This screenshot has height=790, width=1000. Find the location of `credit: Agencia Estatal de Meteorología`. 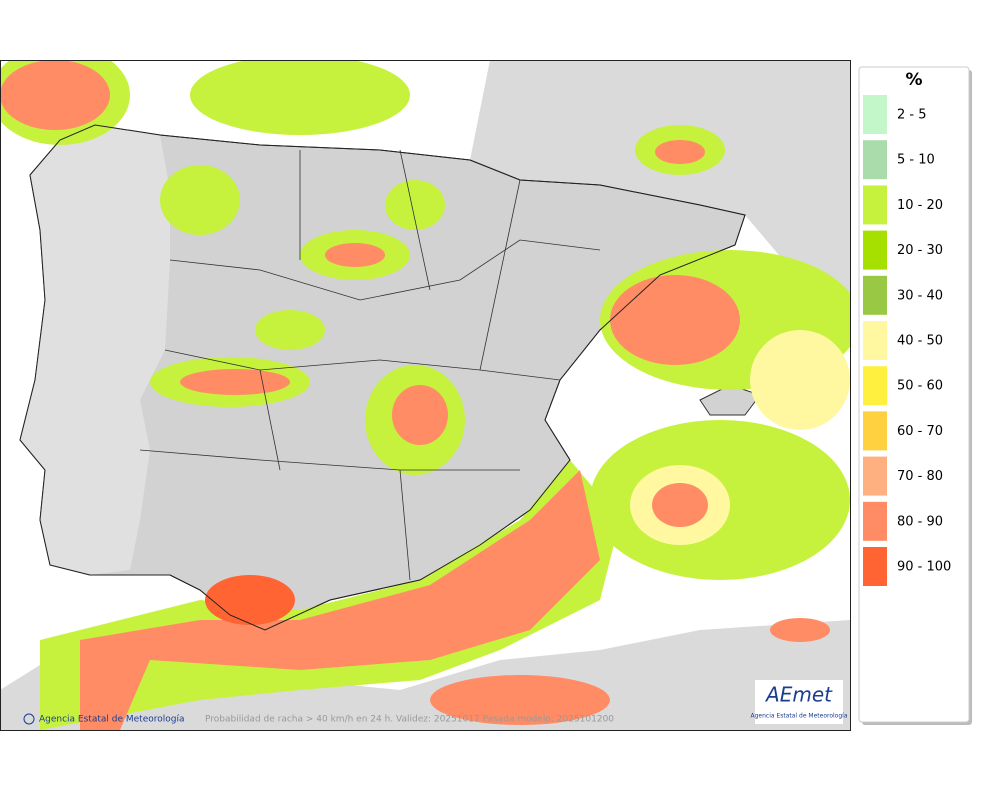

credit: Agencia Estatal de Meteorología is located at coordinates (112, 720).